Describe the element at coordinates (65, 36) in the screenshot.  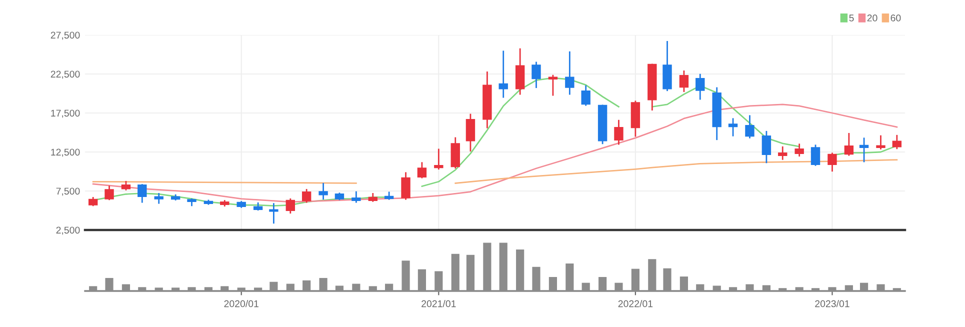
I see `y-tick-label: 27,500` at that location.